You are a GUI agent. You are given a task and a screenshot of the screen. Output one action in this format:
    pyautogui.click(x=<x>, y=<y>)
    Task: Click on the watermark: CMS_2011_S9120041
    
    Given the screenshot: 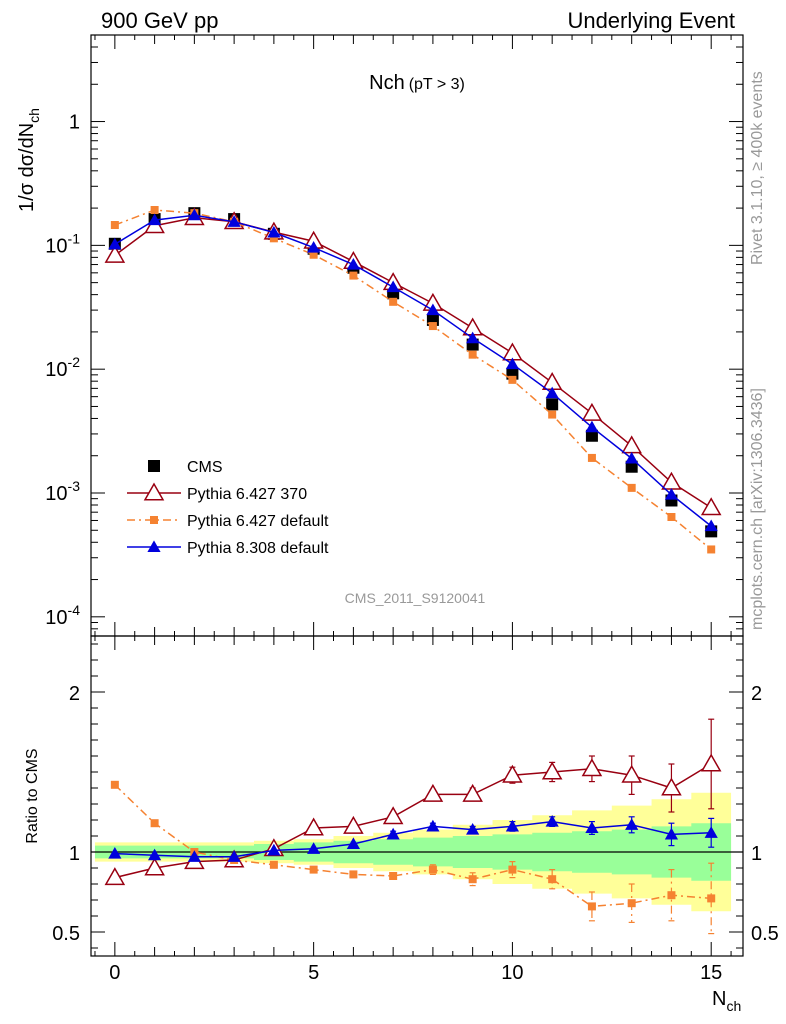 What is the action you would take?
    pyautogui.click(x=415, y=598)
    